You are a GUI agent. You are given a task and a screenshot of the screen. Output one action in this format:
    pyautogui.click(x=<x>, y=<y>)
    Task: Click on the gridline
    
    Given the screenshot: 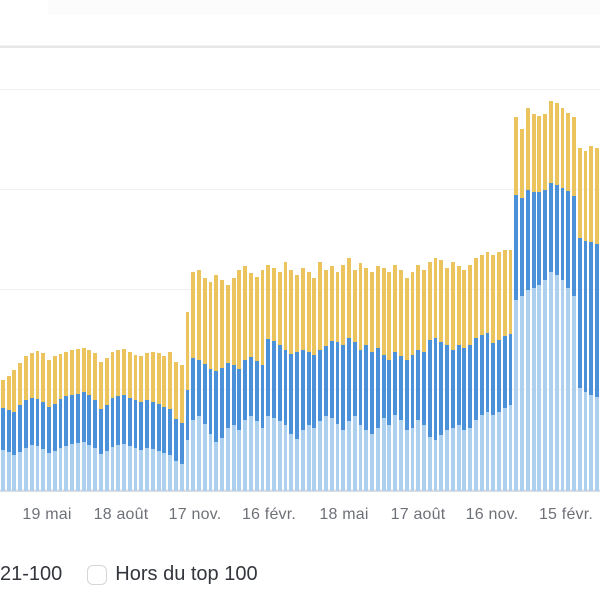 What is the action you would take?
    pyautogui.click(x=300, y=489)
    